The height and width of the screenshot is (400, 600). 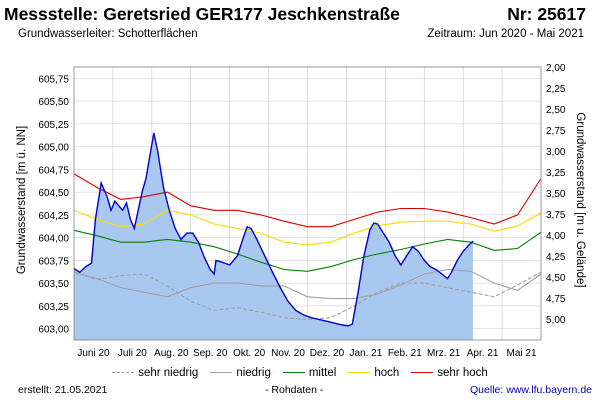 What do you see at coordinates (53, 125) in the screenshot?
I see `y-tick-label: 605,25` at bounding box center [53, 125].